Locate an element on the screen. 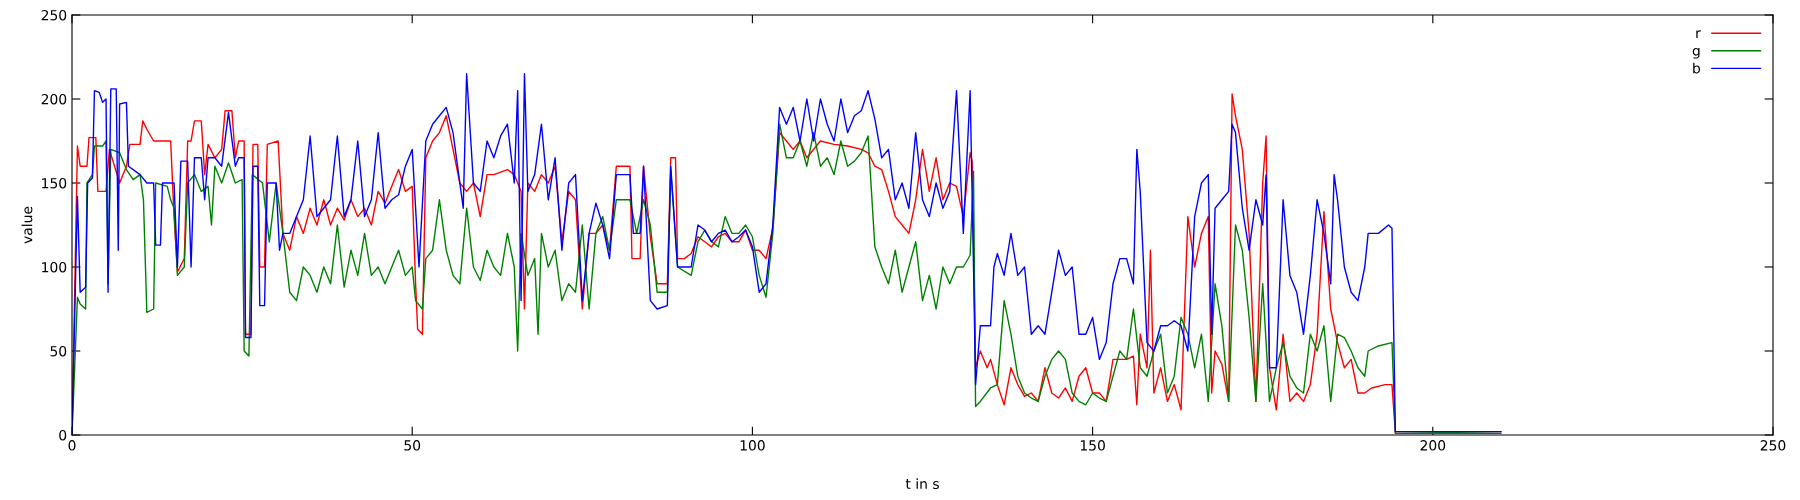 This screenshot has height=500, width=1800. y-axis-title: value is located at coordinates (27, 225).